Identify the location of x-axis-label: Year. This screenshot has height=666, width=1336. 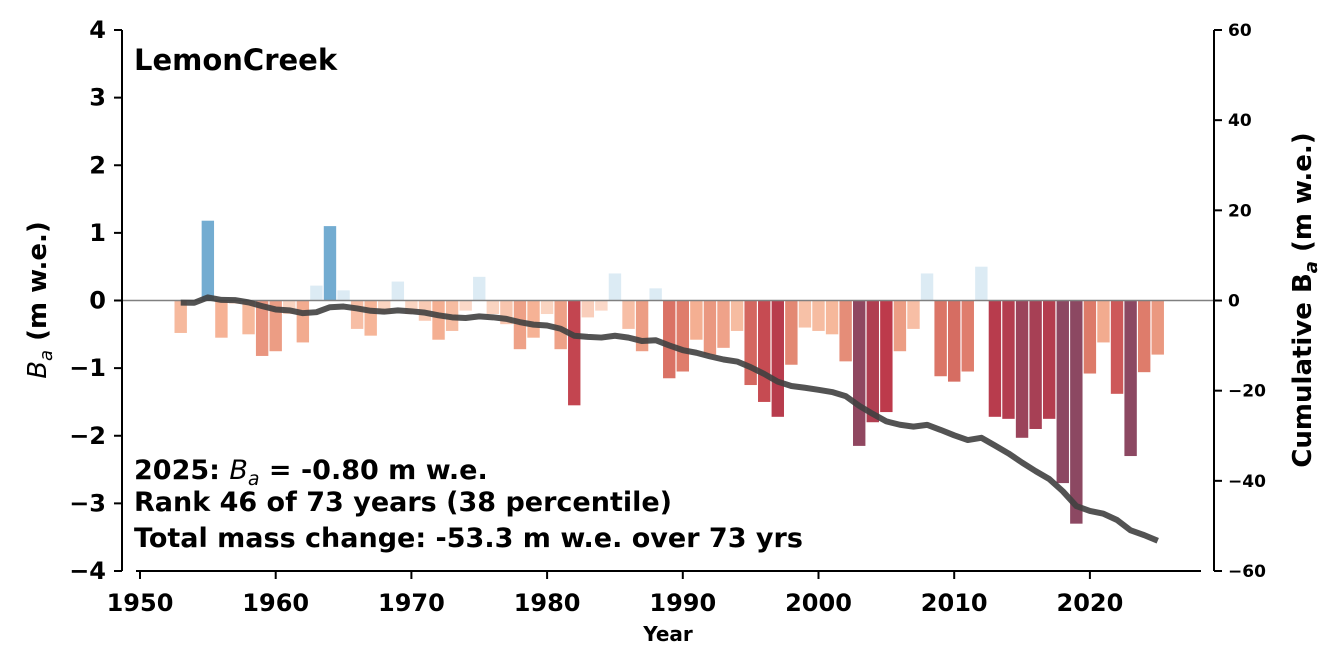
(667, 634).